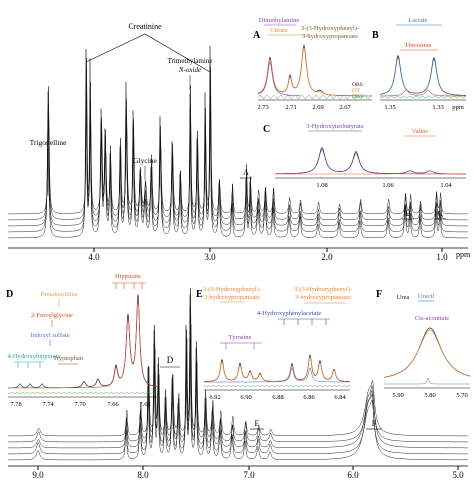 This screenshot has width=474, height=490. Describe the element at coordinates (128, 276) in the screenshot. I see `label-hippurate: Hippurate` at that location.